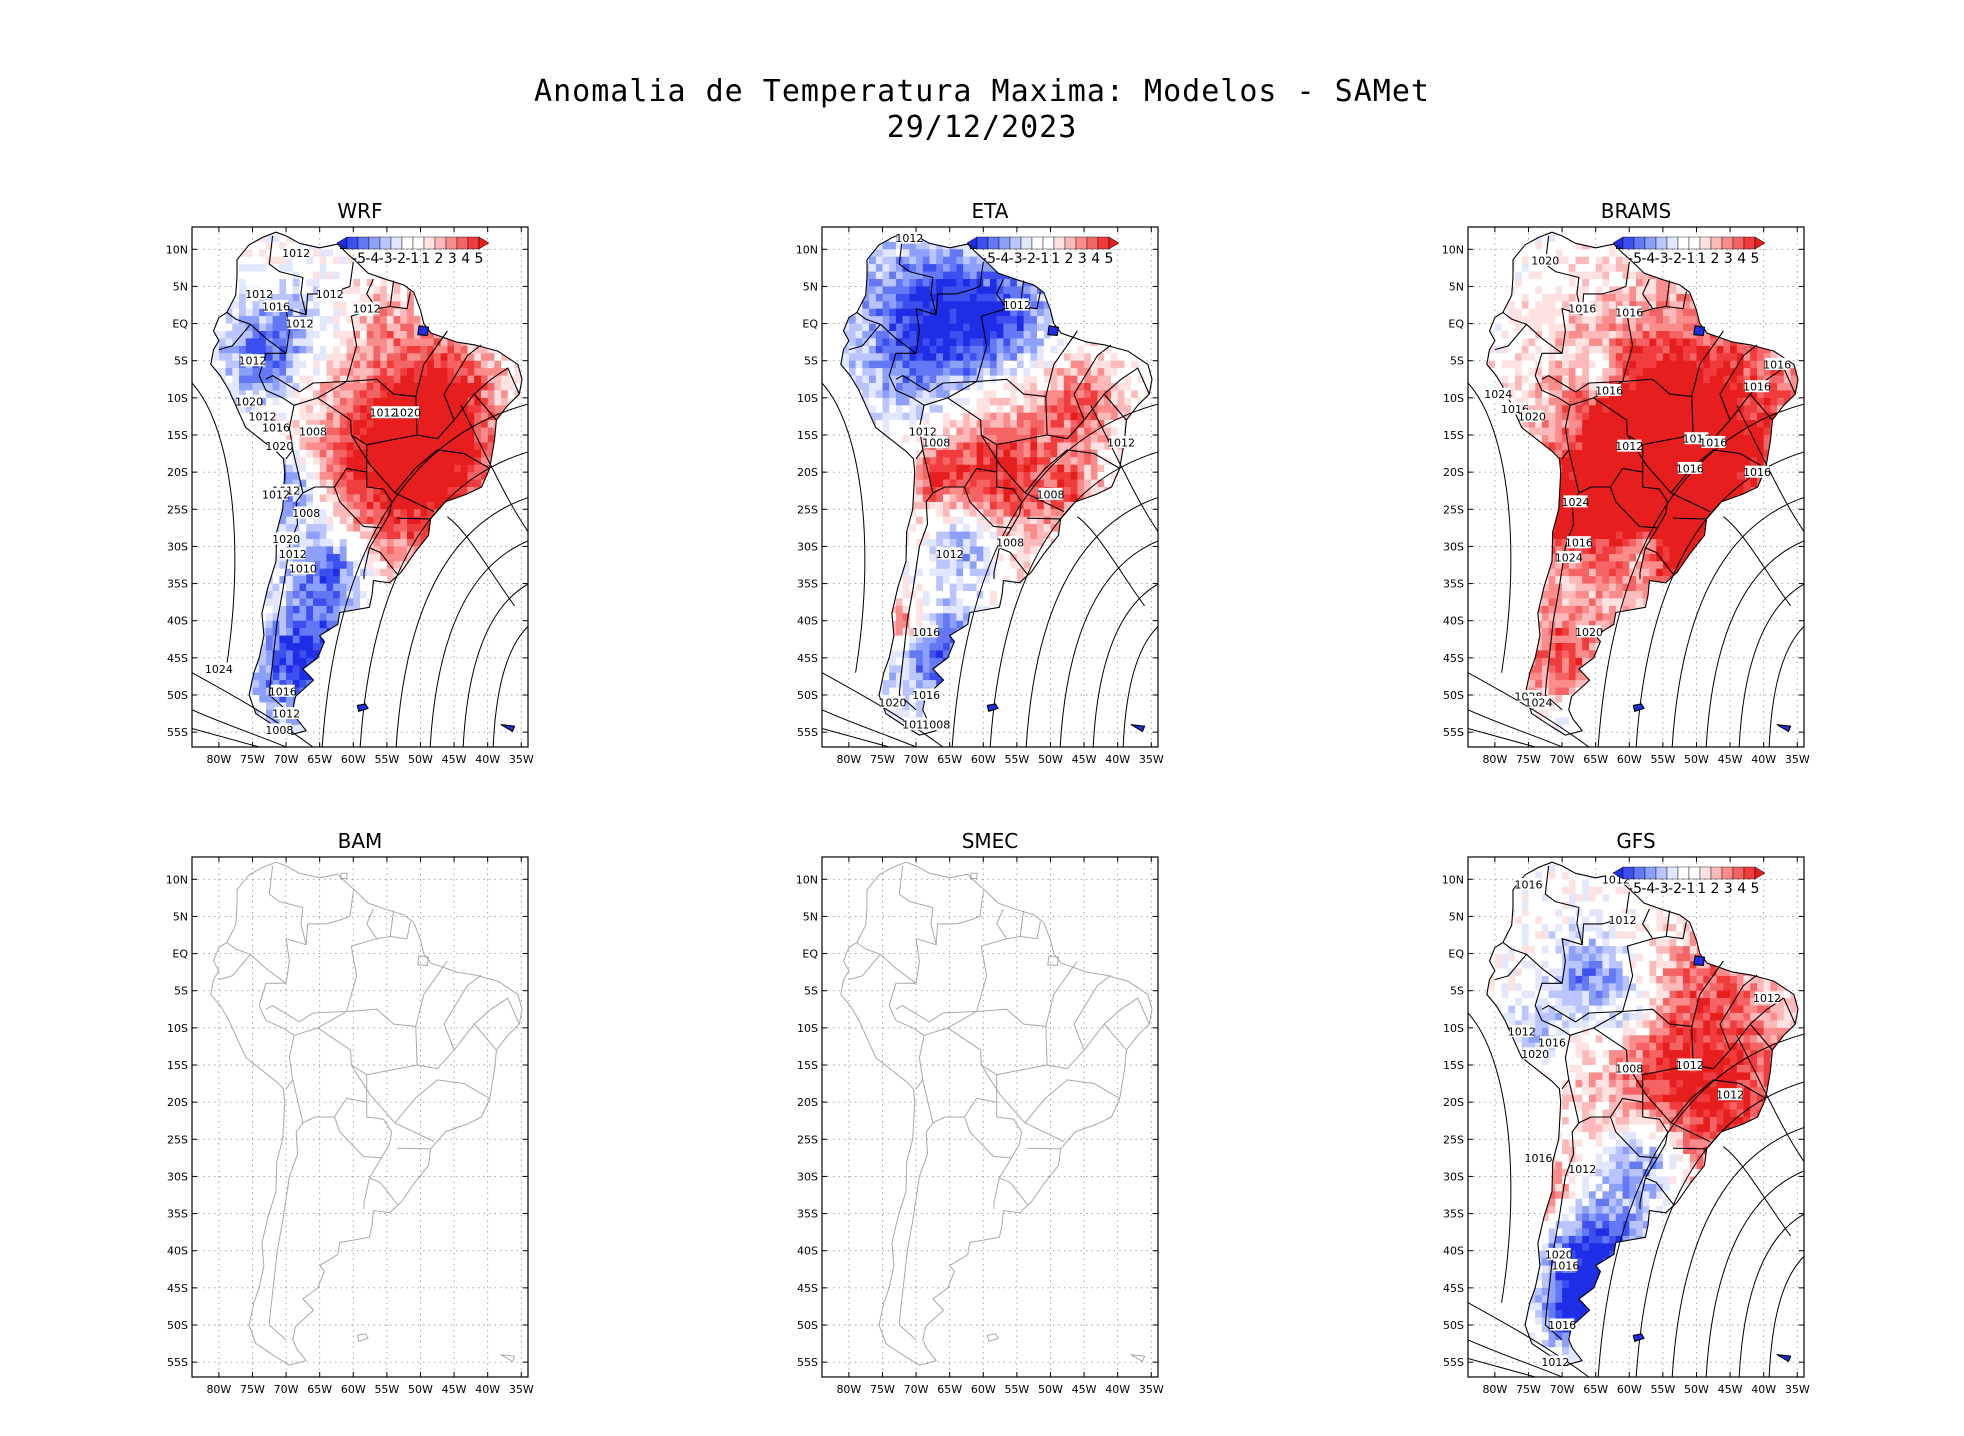  What do you see at coordinates (1675, 889) in the screenshot?
I see `colorbar-label: -2` at bounding box center [1675, 889].